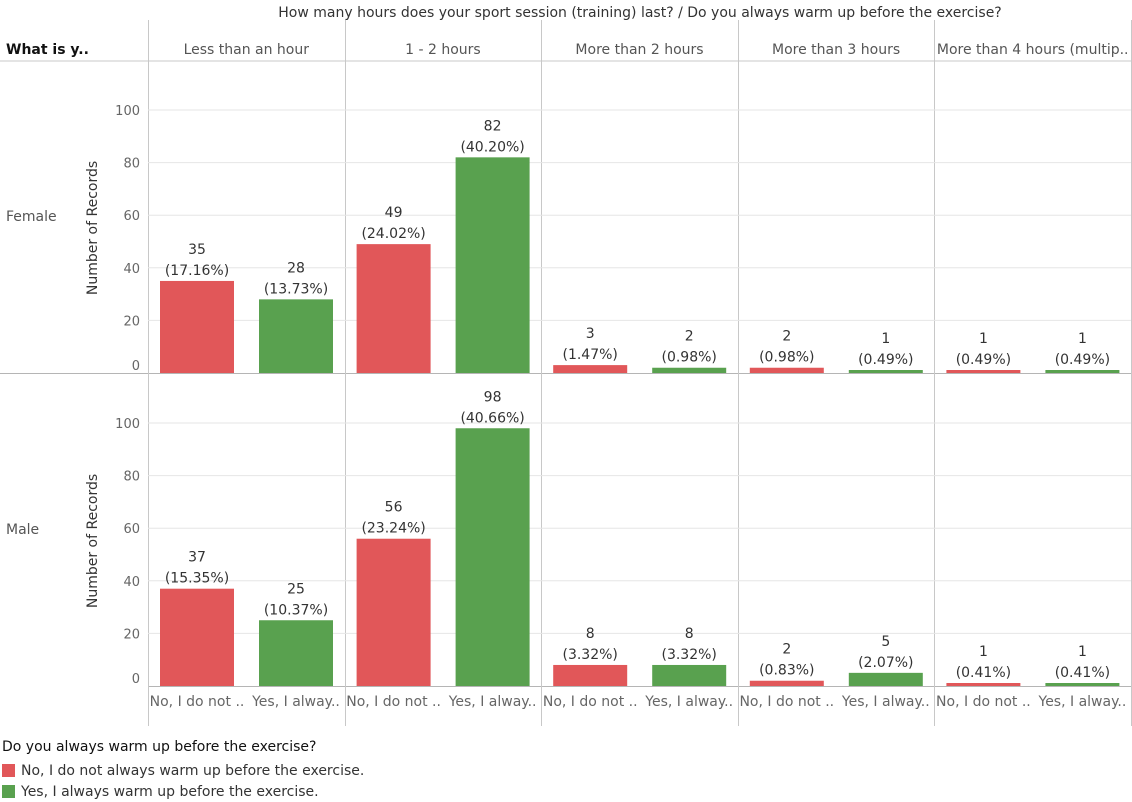 The image size is (1132, 802). What do you see at coordinates (22, 530) in the screenshot?
I see `row-label: Male` at bounding box center [22, 530].